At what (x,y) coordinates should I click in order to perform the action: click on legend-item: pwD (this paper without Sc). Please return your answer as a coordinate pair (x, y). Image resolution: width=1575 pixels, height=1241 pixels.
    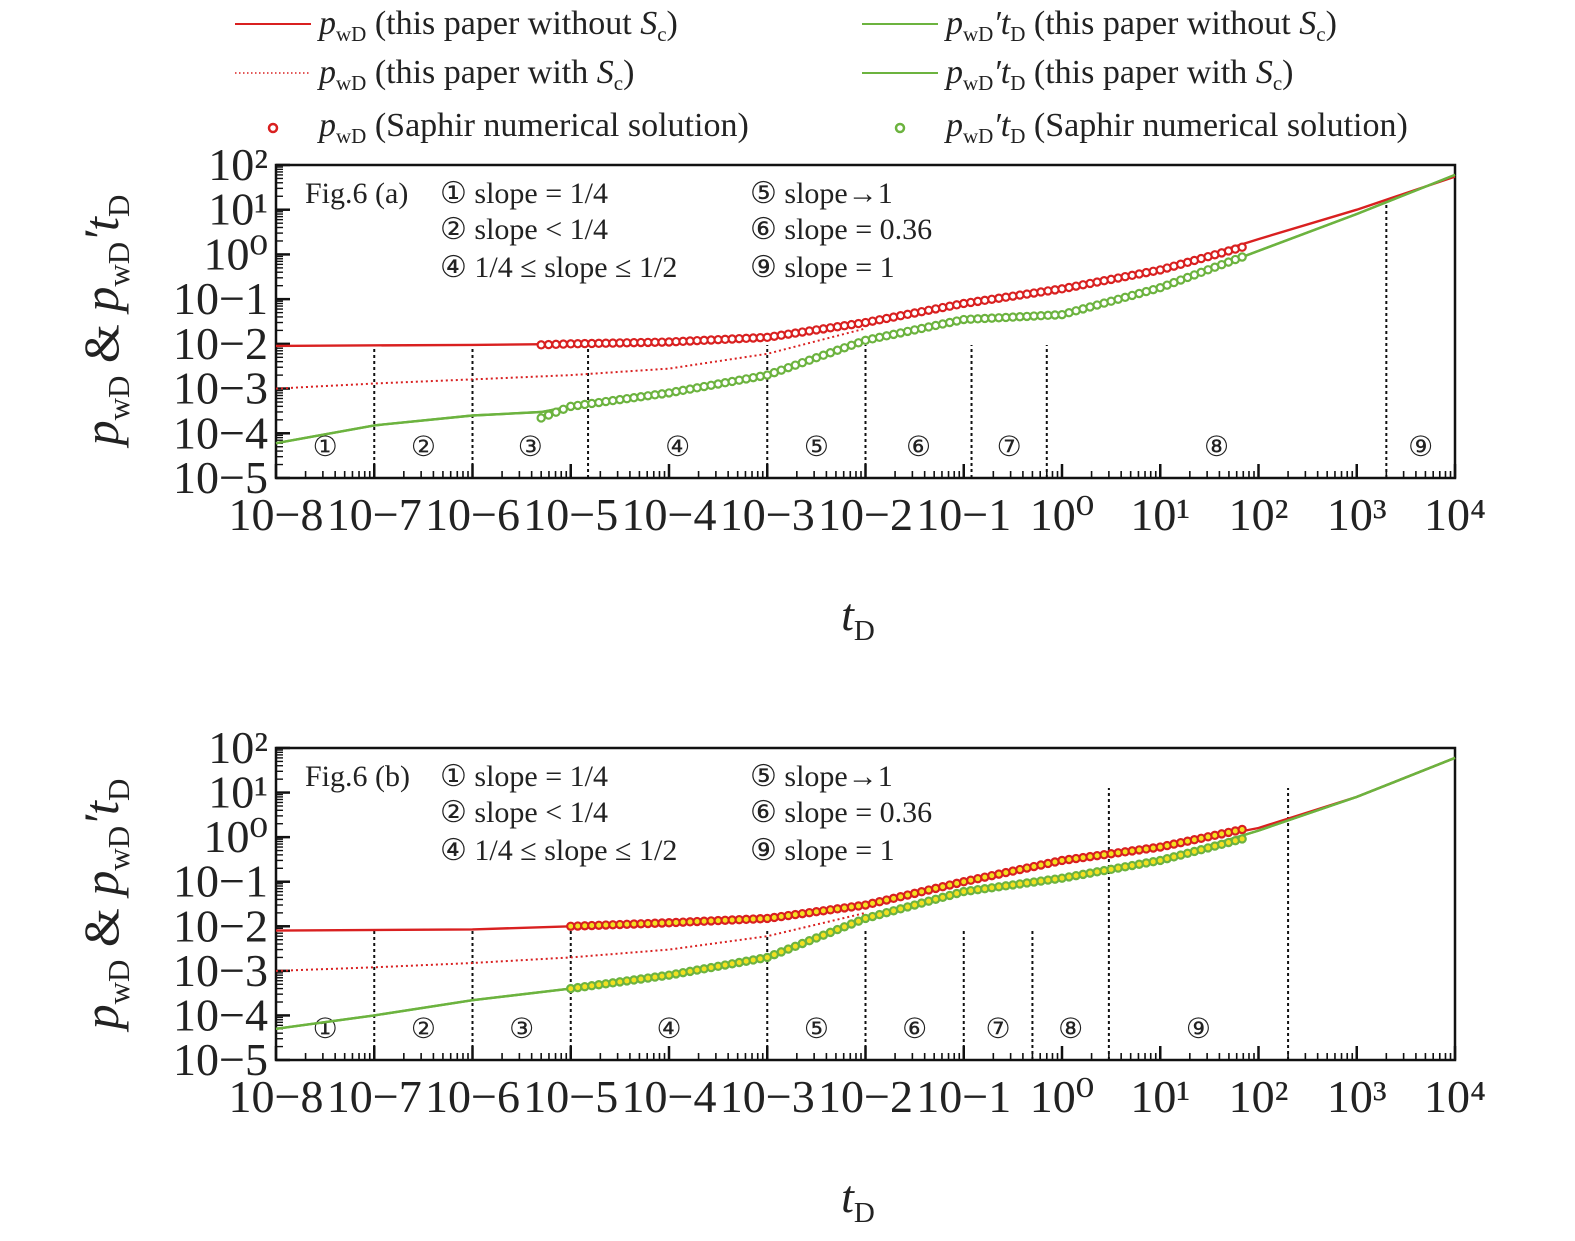
    Looking at the image, I should click on (456, 25).